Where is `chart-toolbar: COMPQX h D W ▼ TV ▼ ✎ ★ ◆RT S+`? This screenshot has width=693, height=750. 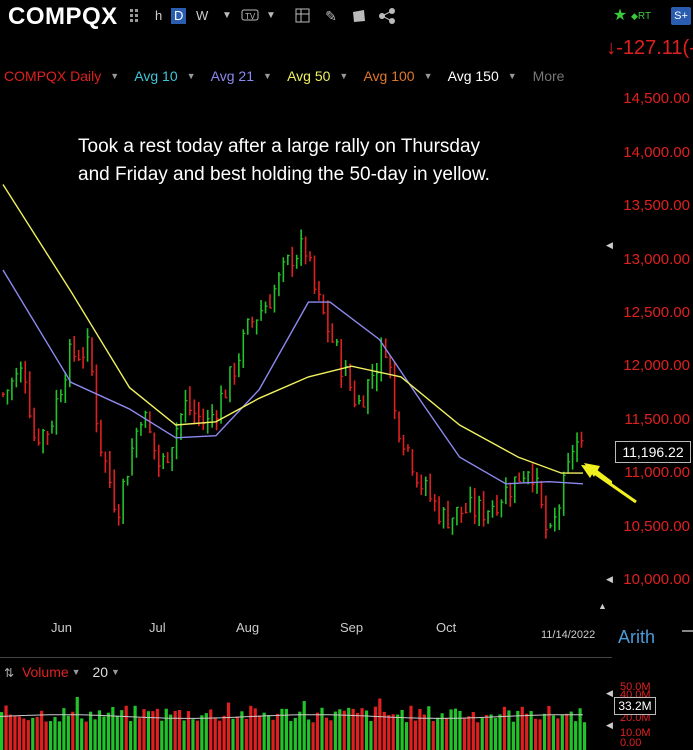 chart-toolbar: COMPQX h D W ▼ TV ▼ ✎ ★ ◆RT S+ is located at coordinates (346, 16).